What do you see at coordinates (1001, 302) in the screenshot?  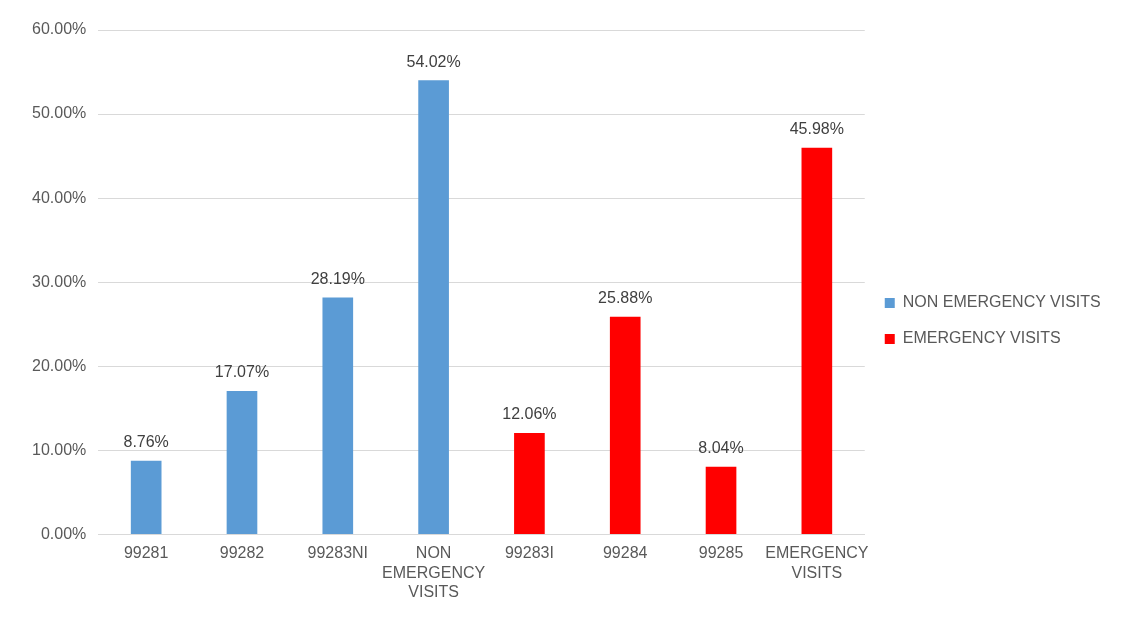 I see `legend-label: NON EMERGENCY VISITS` at bounding box center [1001, 302].